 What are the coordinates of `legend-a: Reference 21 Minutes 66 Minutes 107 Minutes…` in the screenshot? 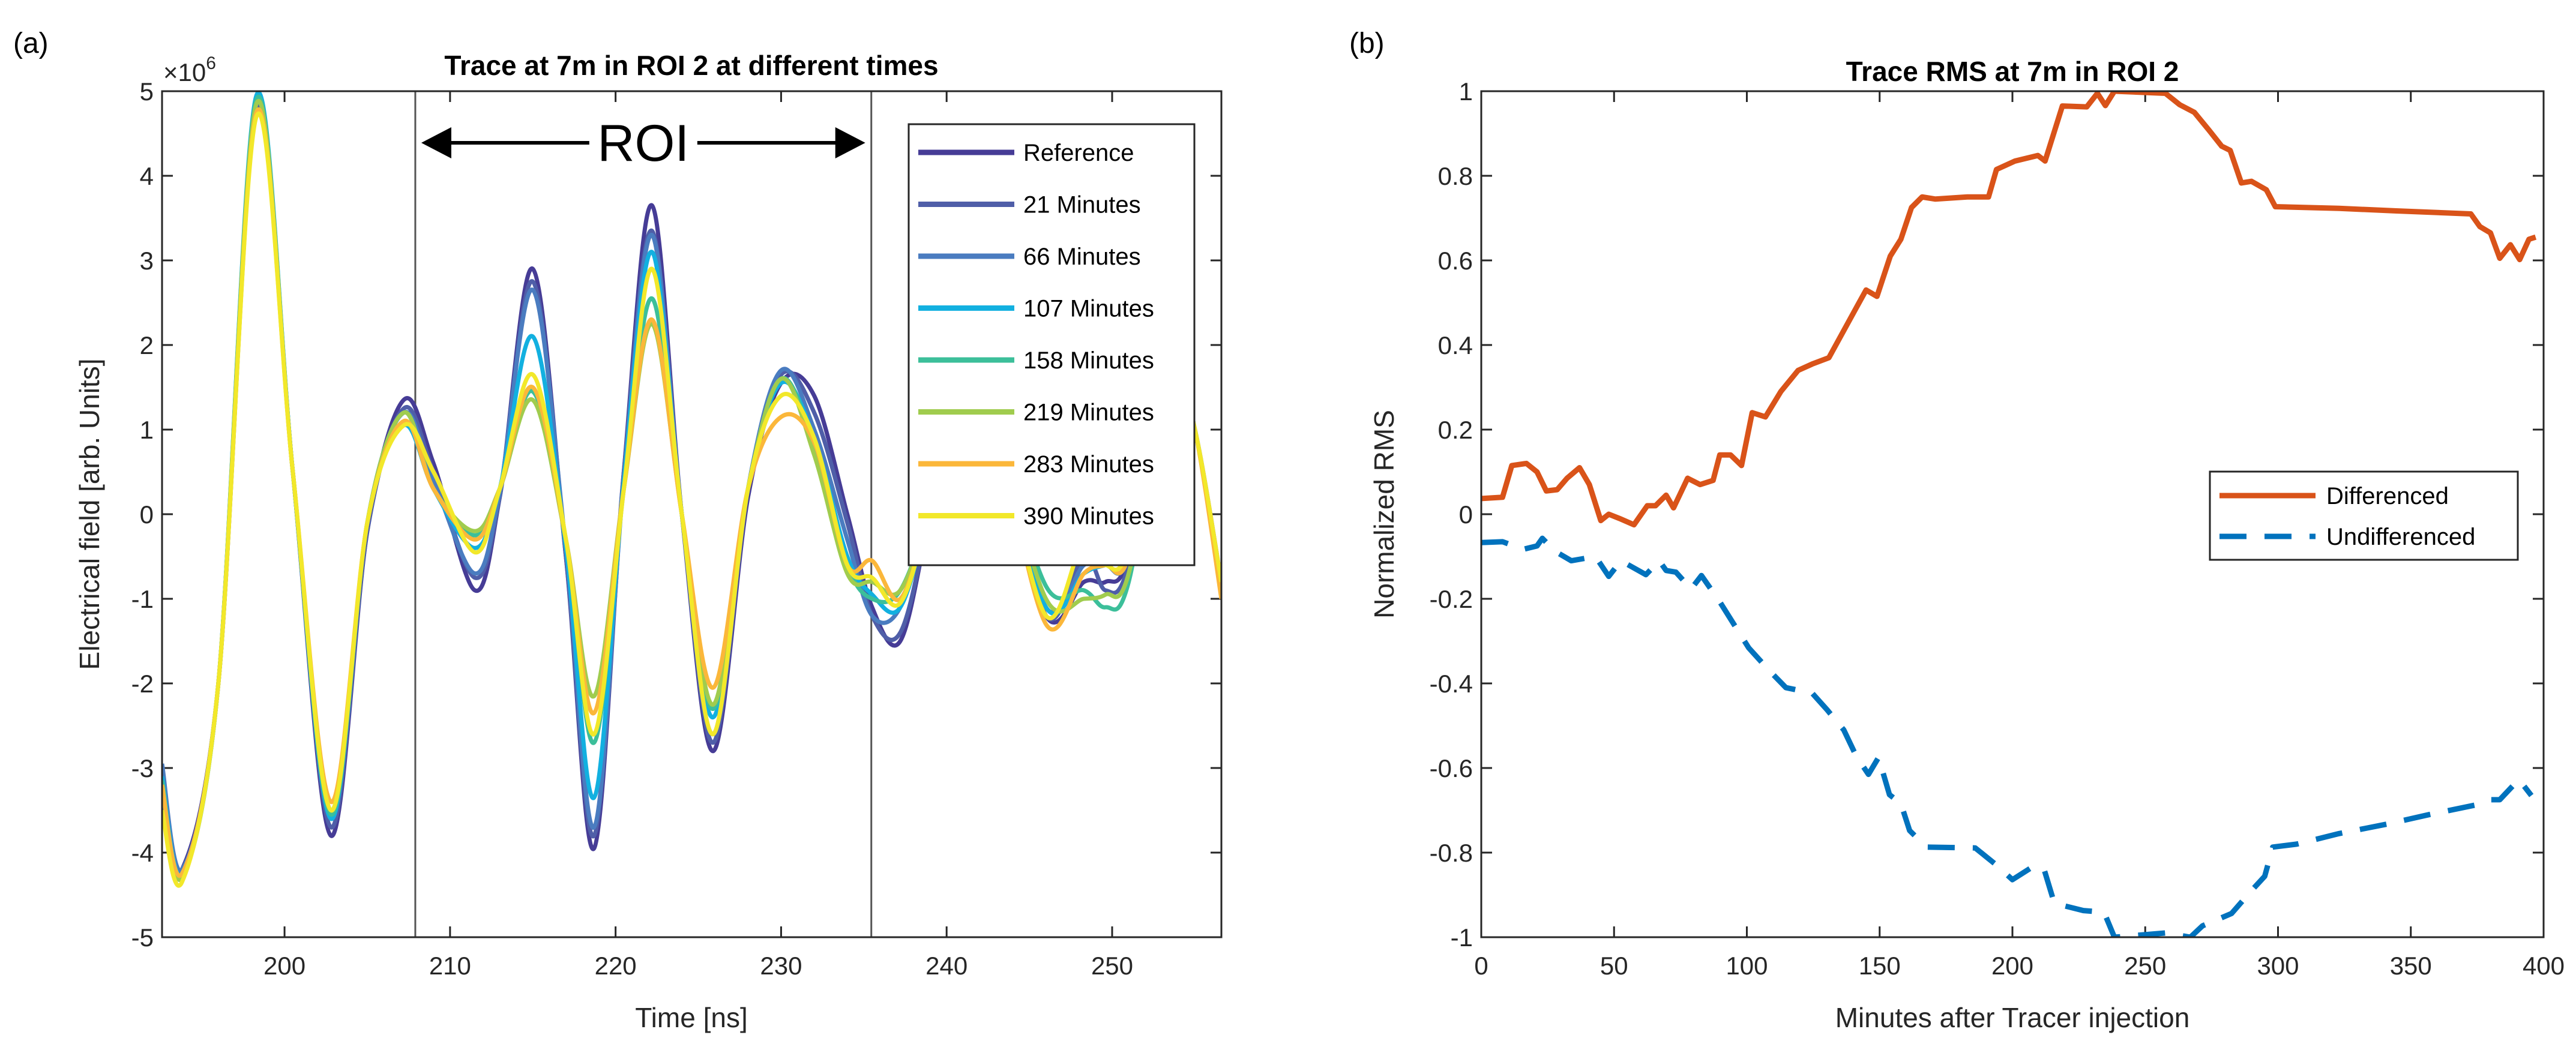 It's located at (1051, 345).